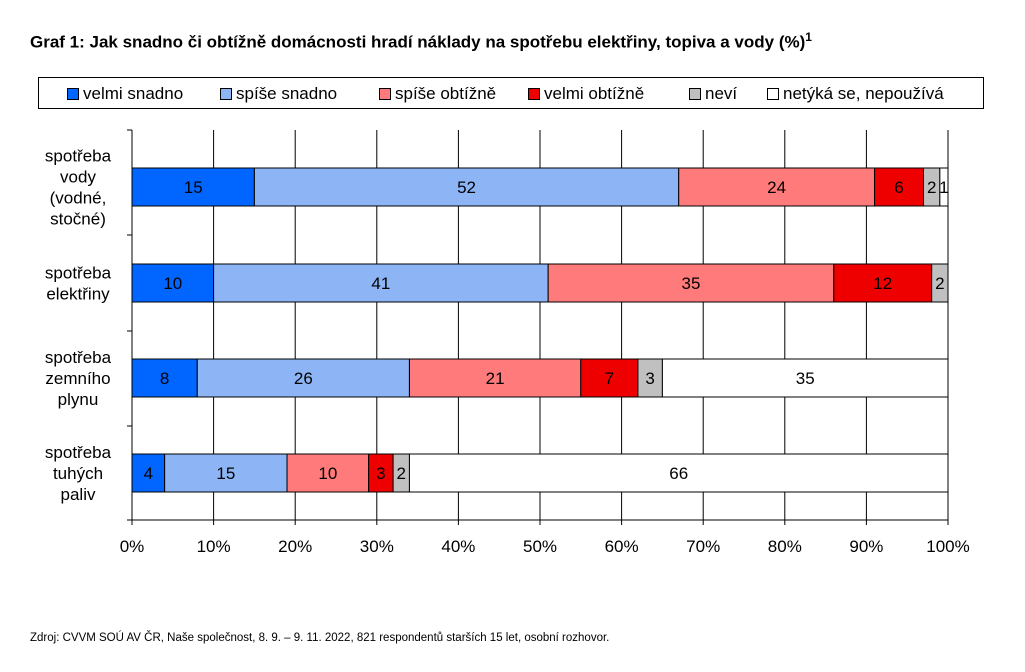 This screenshot has height=672, width=1025. I want to click on category-label-line: zemního, so click(77, 378).